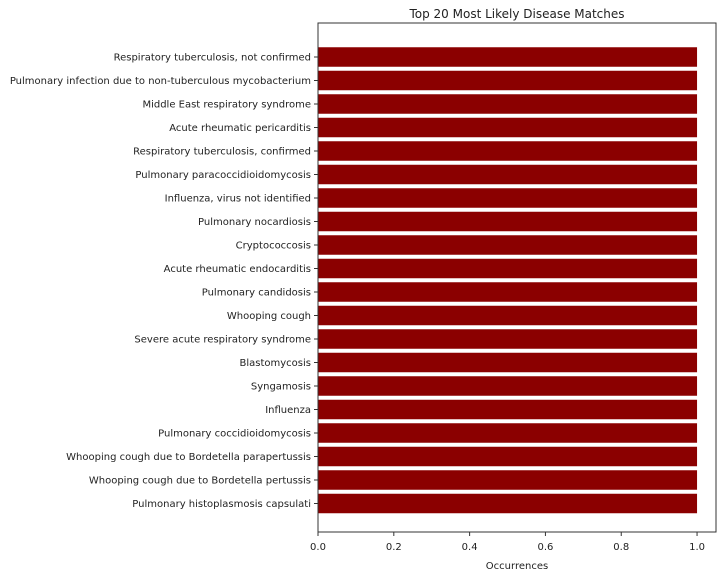 This screenshot has width=721, height=573. What do you see at coordinates (234, 434) in the screenshot?
I see `category-label: Pulmonary coccidioidomycosis` at bounding box center [234, 434].